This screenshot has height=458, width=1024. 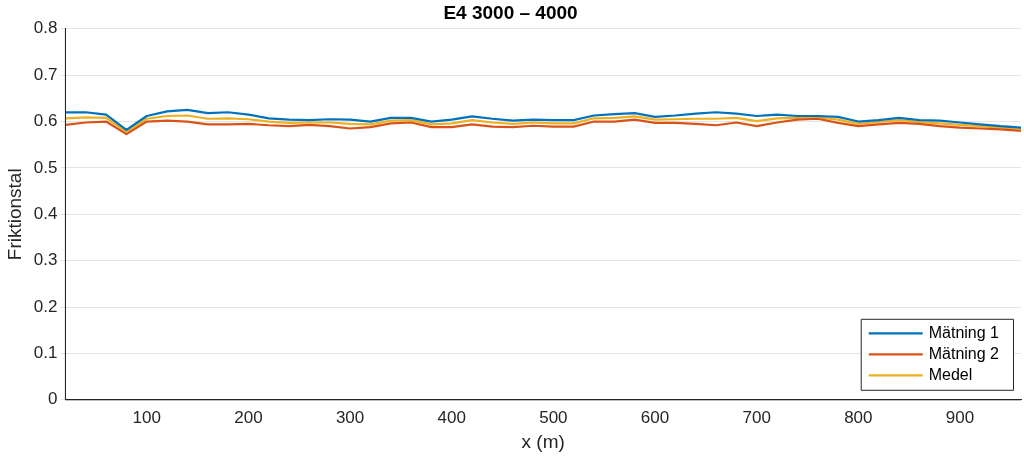 I want to click on chart-title: E4 3000 – 4000, so click(x=510, y=12).